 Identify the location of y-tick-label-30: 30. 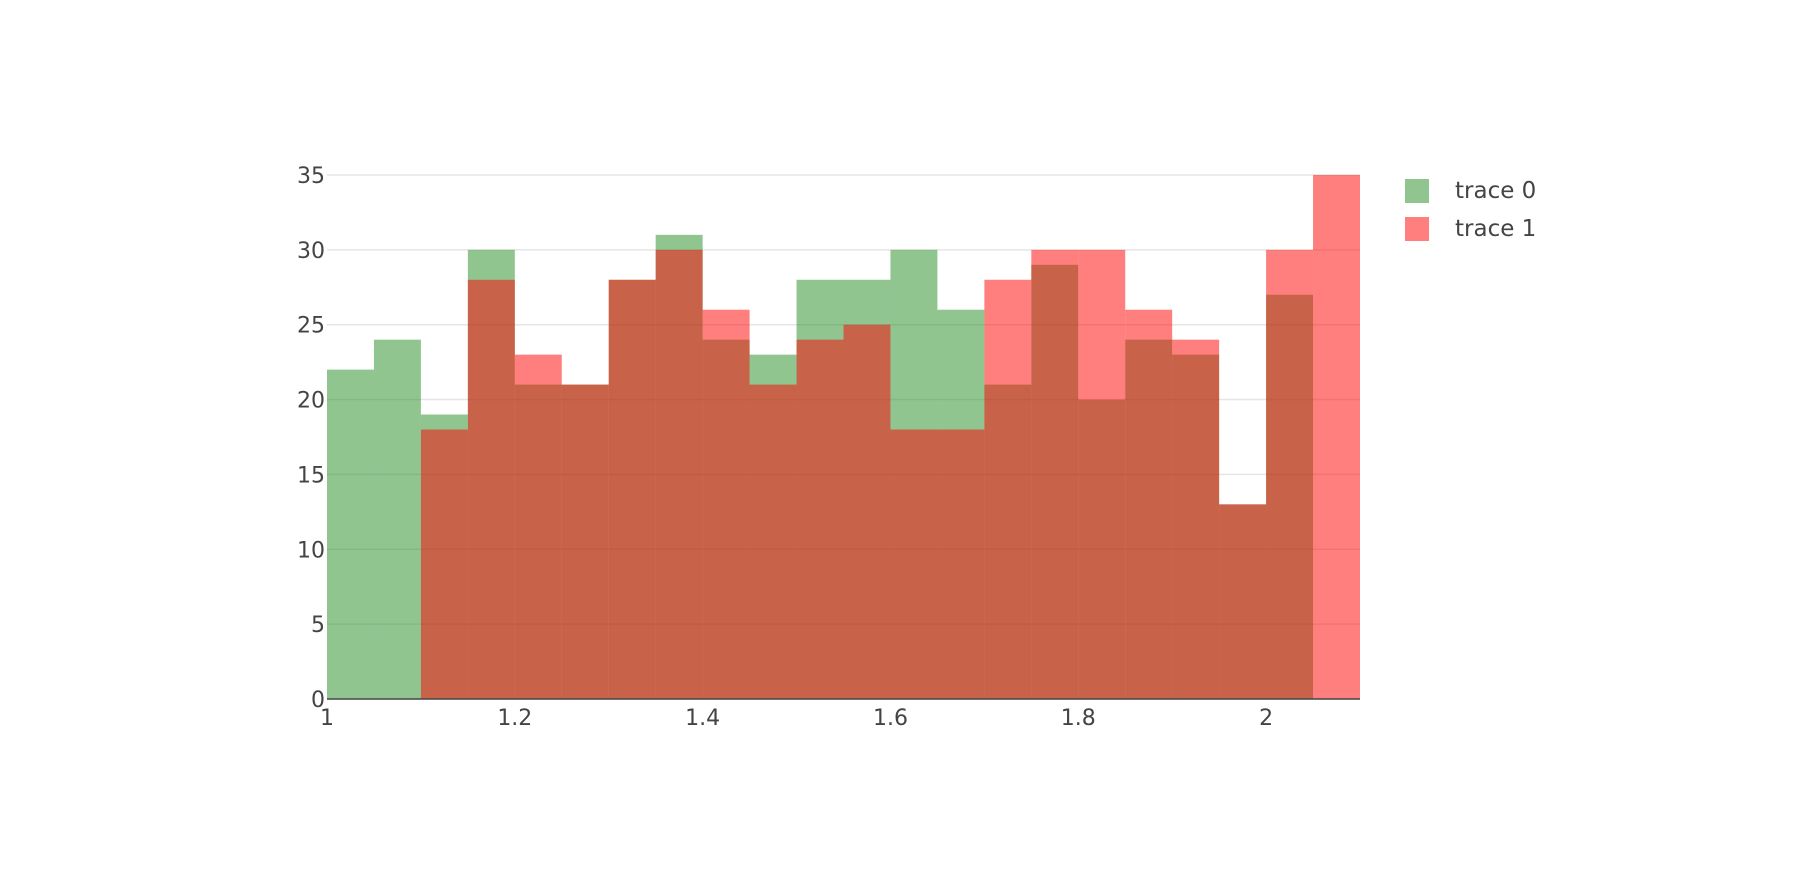
(311, 251).